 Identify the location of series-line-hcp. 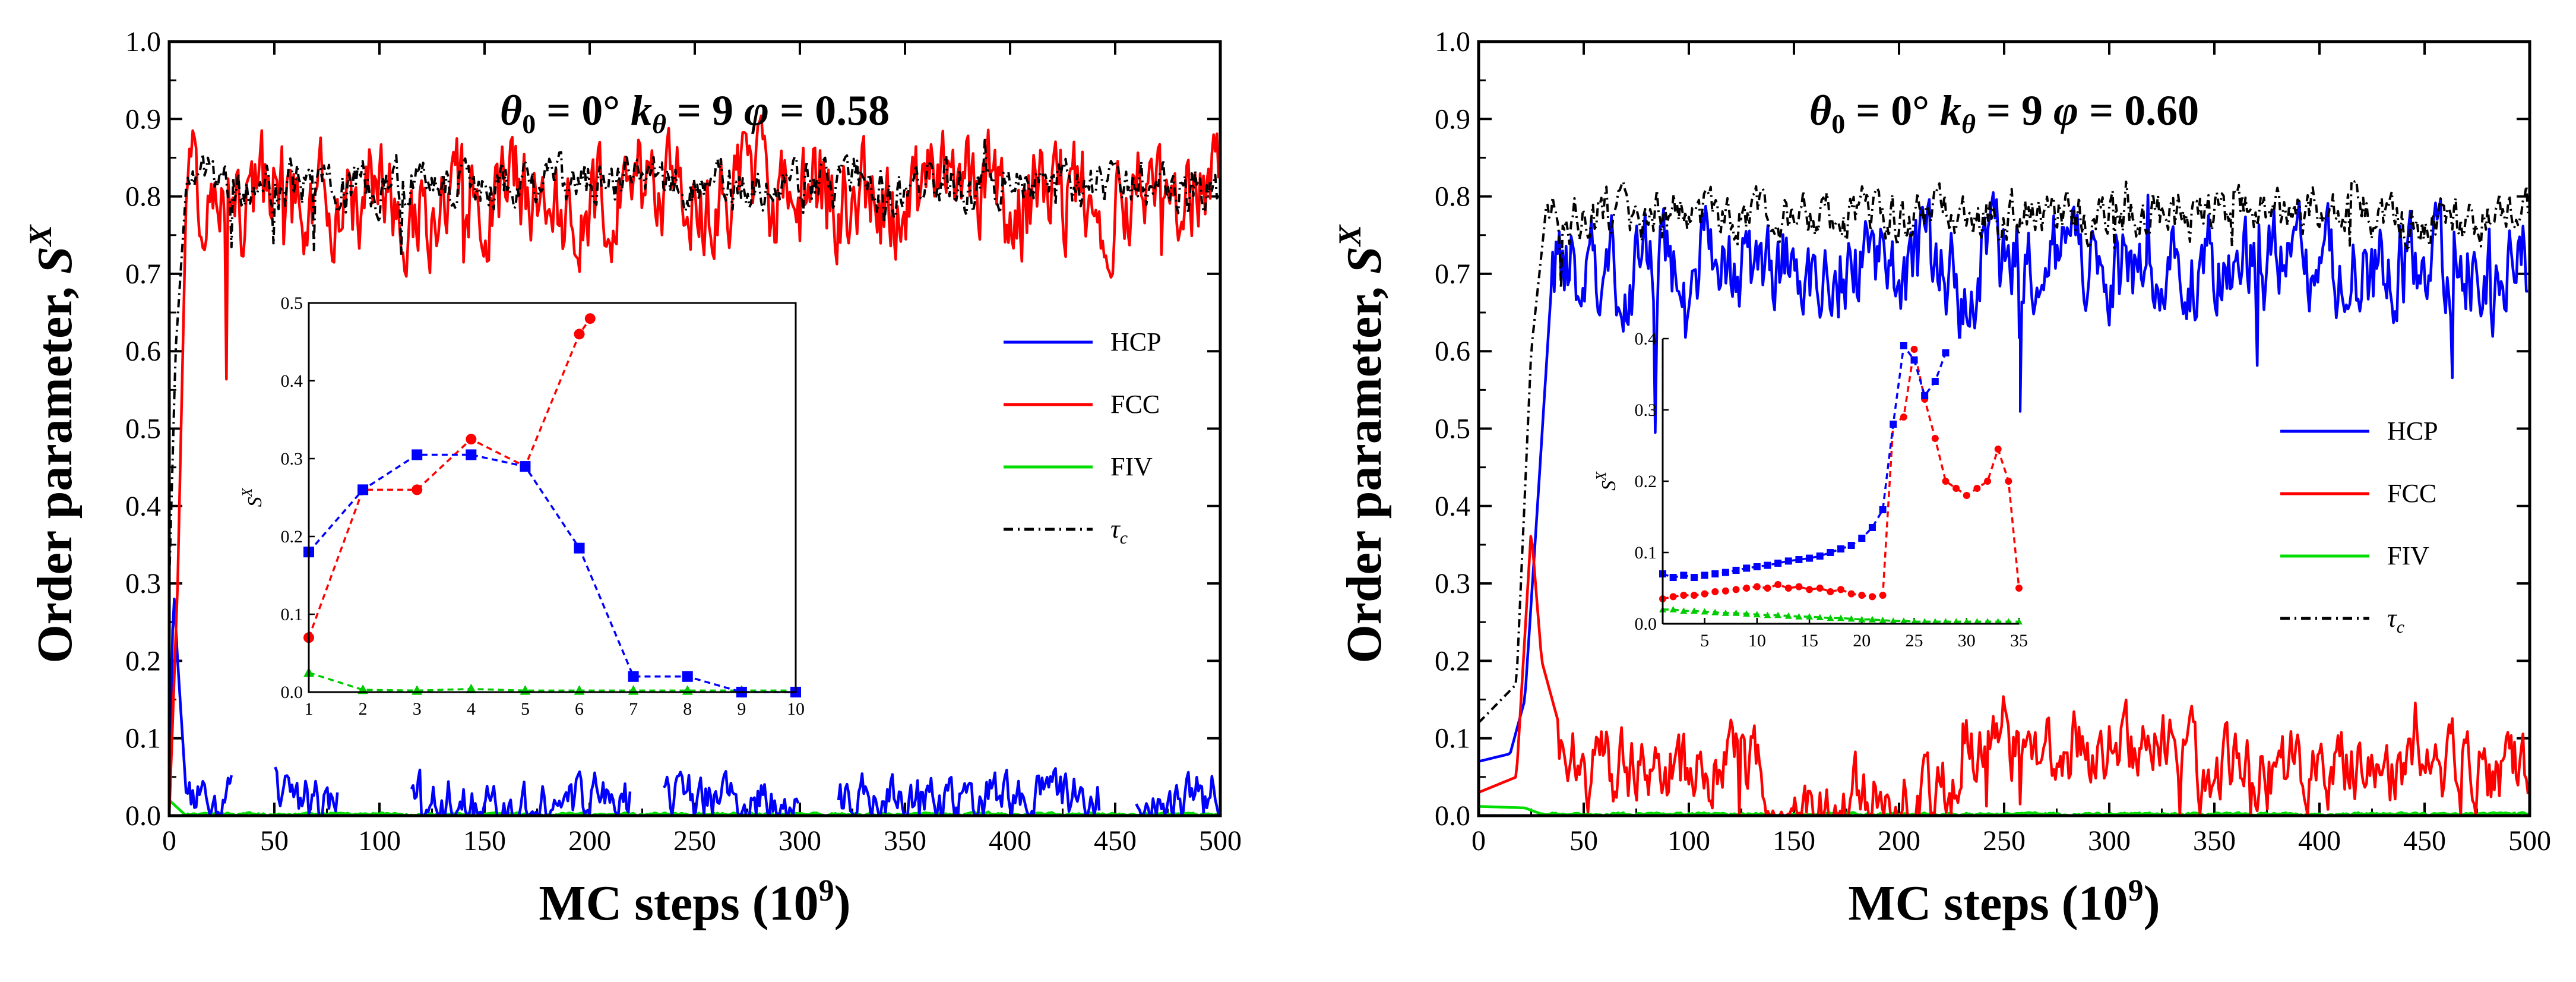
(694, 706).